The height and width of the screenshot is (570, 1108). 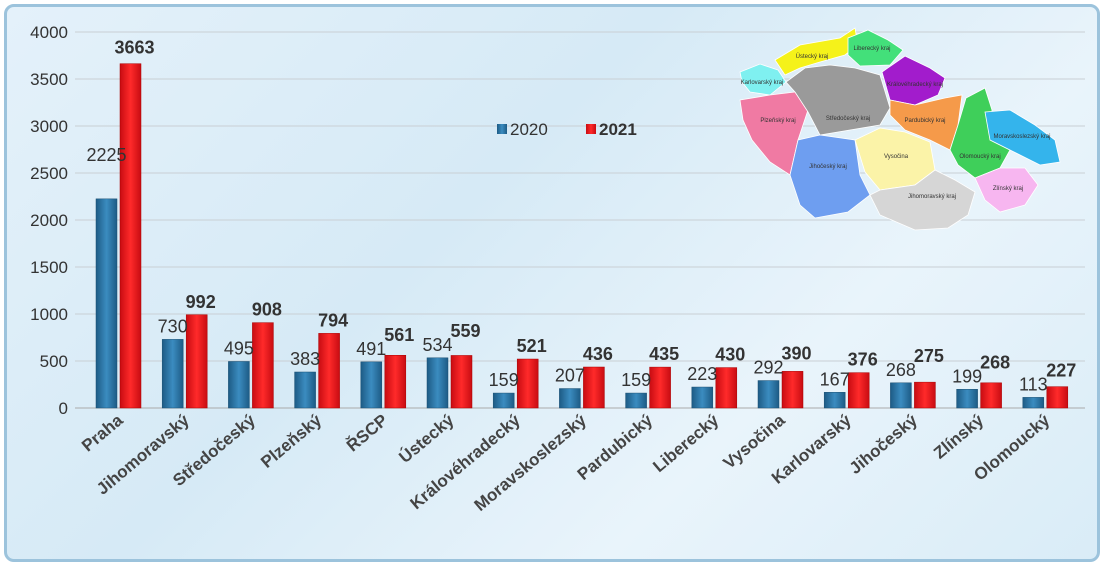 I want to click on y-tick-label: 1000, so click(x=49, y=314).